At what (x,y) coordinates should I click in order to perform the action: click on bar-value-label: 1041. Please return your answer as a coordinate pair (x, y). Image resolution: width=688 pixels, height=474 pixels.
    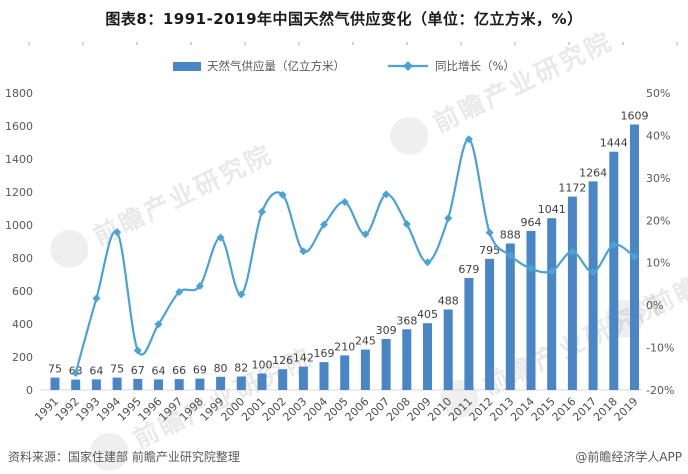
    Looking at the image, I should click on (552, 209).